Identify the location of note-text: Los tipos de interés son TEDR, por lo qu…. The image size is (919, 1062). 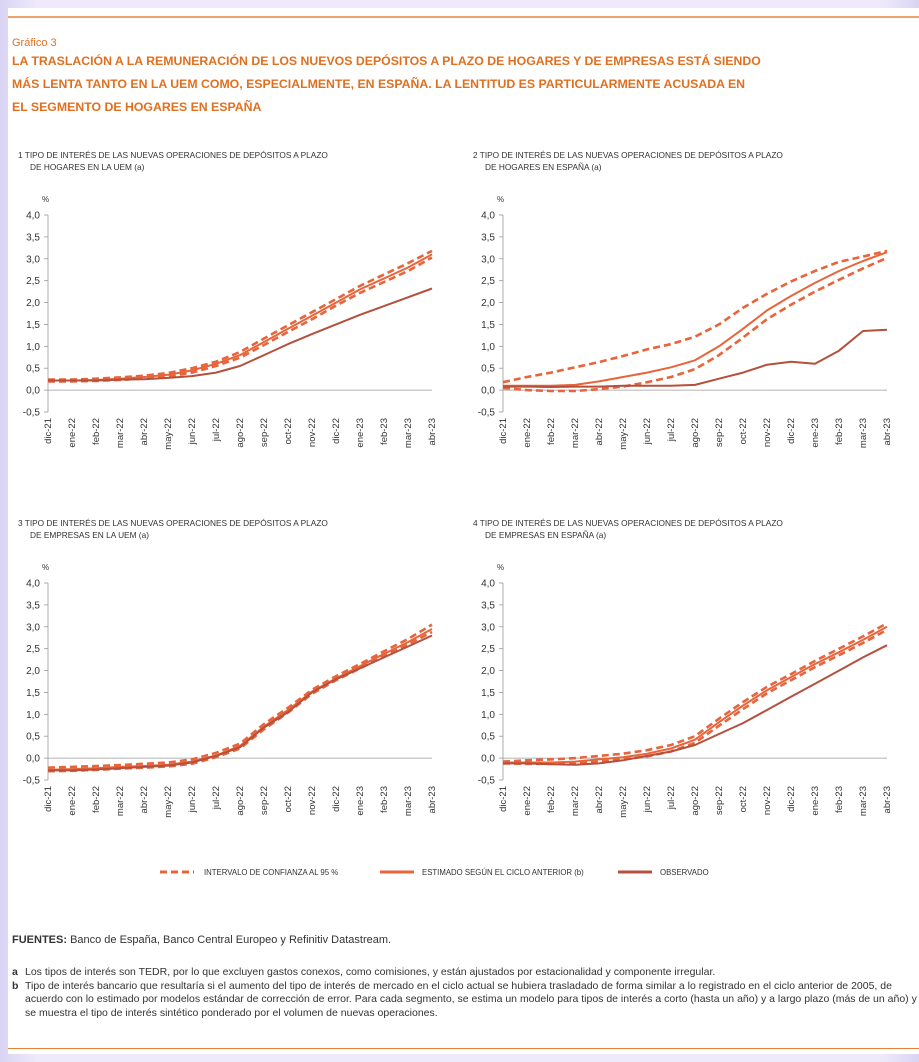
(370, 972).